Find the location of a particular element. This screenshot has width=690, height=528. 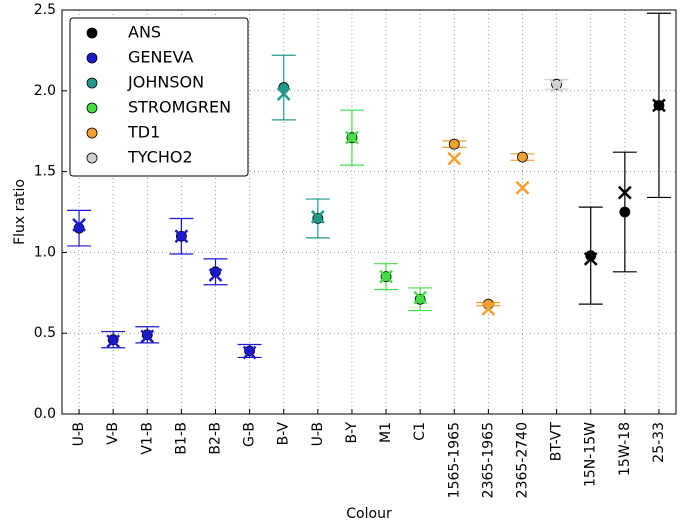

x-tick-label: 1565-1965 is located at coordinates (454, 460).